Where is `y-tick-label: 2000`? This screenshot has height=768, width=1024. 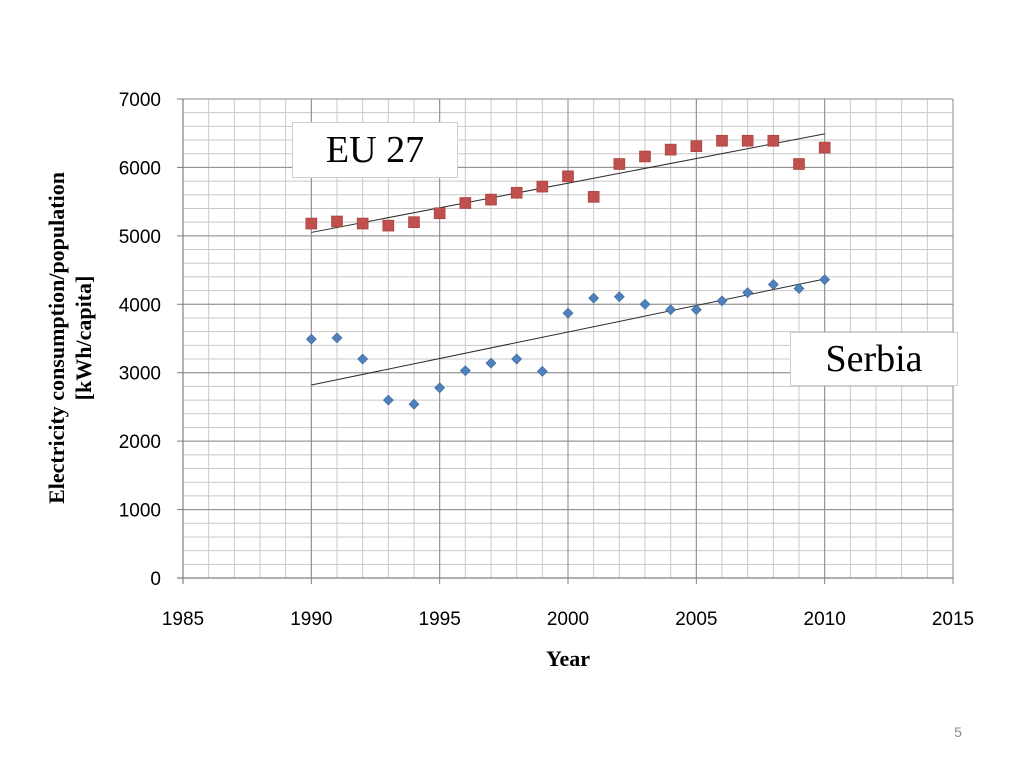
y-tick-label: 2000 is located at coordinates (140, 442).